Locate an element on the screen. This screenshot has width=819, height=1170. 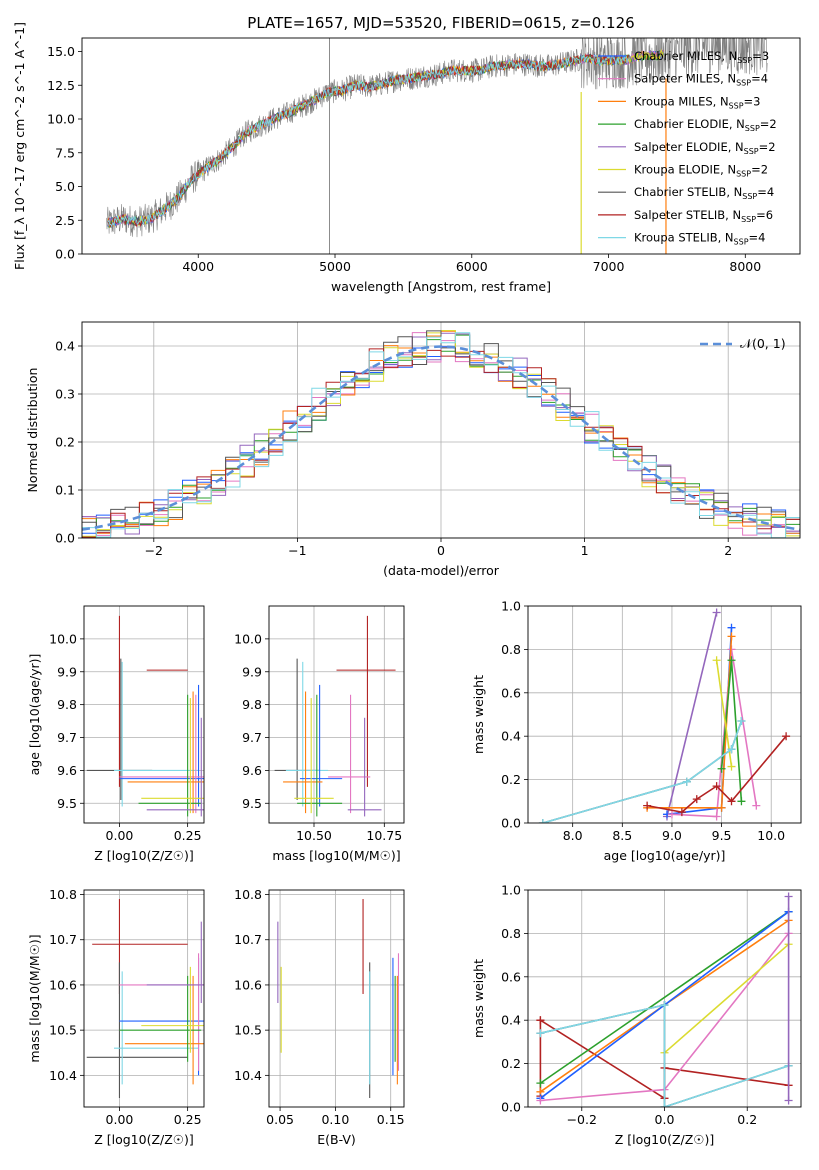
x-tick-label: 4000 is located at coordinates (198, 266).